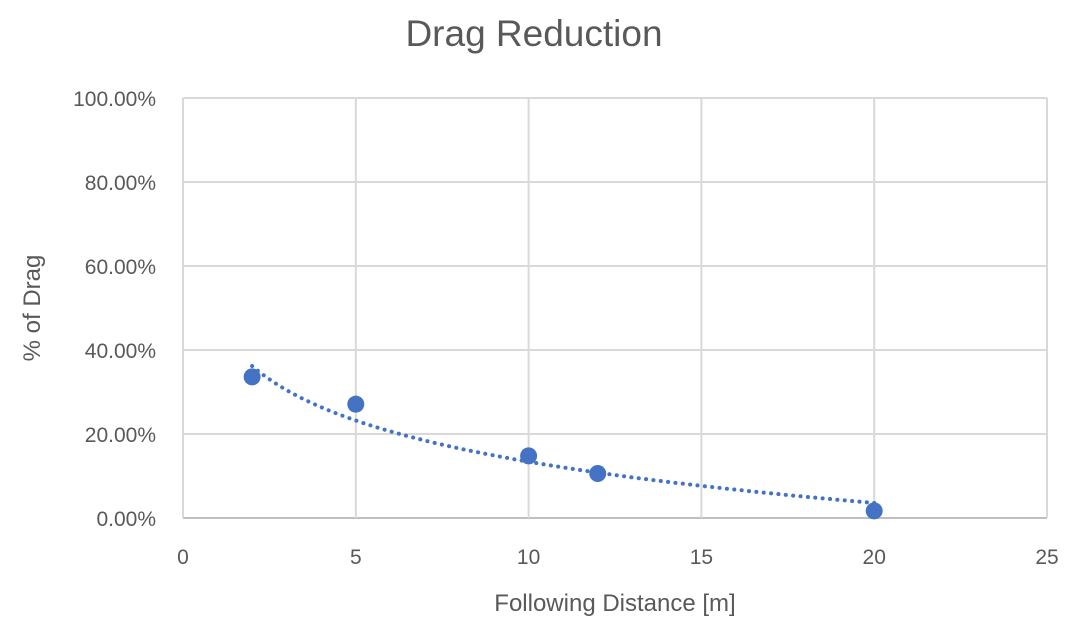 The image size is (1072, 638). I want to click on y-axis-label: % of Drag, so click(32, 308).